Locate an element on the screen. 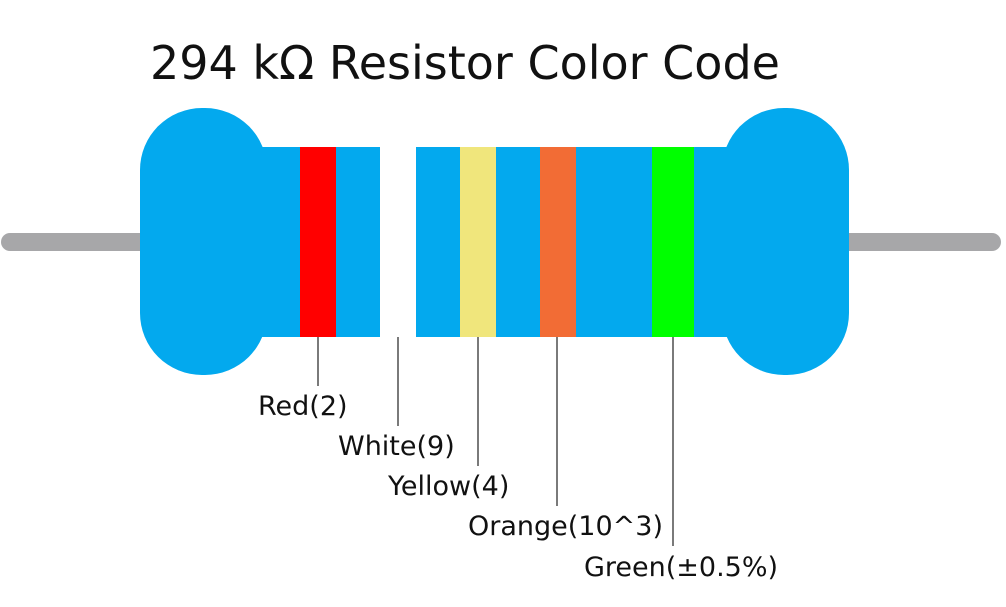 This screenshot has height=607, width=1006. band-label: Yellow(4) is located at coordinates (448, 486).